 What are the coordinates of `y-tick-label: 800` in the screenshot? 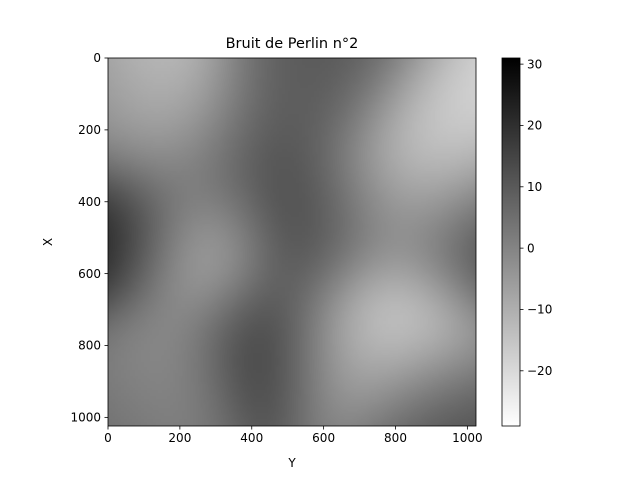 It's located at (89, 346).